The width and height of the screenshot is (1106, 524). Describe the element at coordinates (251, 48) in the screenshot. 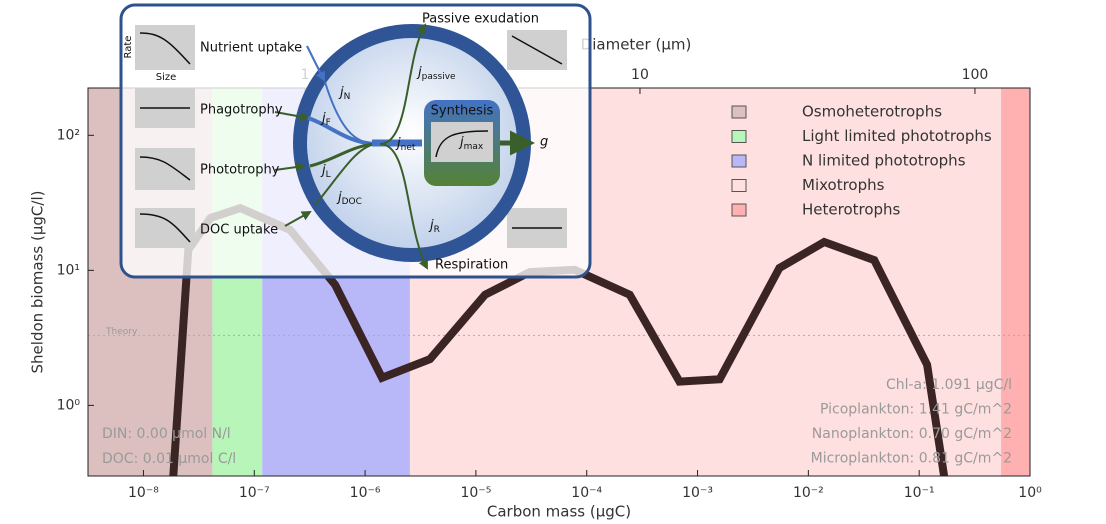

I see `process-label: Nutrient uptake` at that location.